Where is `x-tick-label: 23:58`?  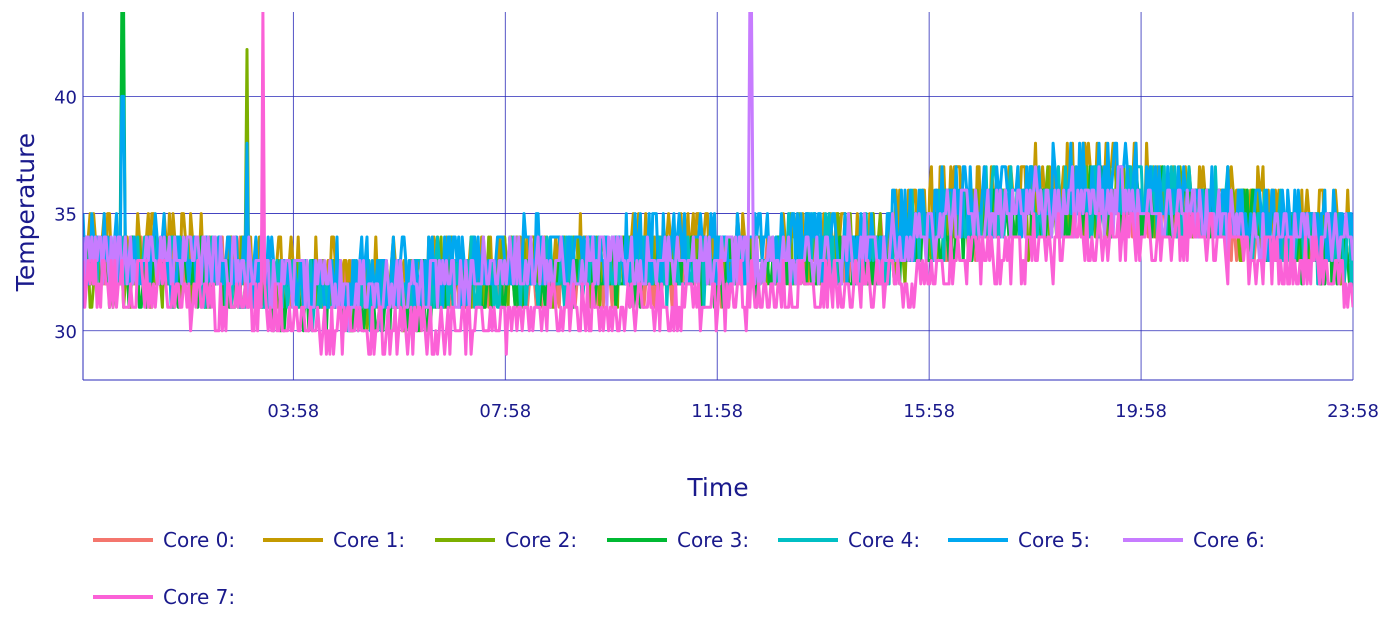 x-tick-label: 23:58 is located at coordinates (1353, 411).